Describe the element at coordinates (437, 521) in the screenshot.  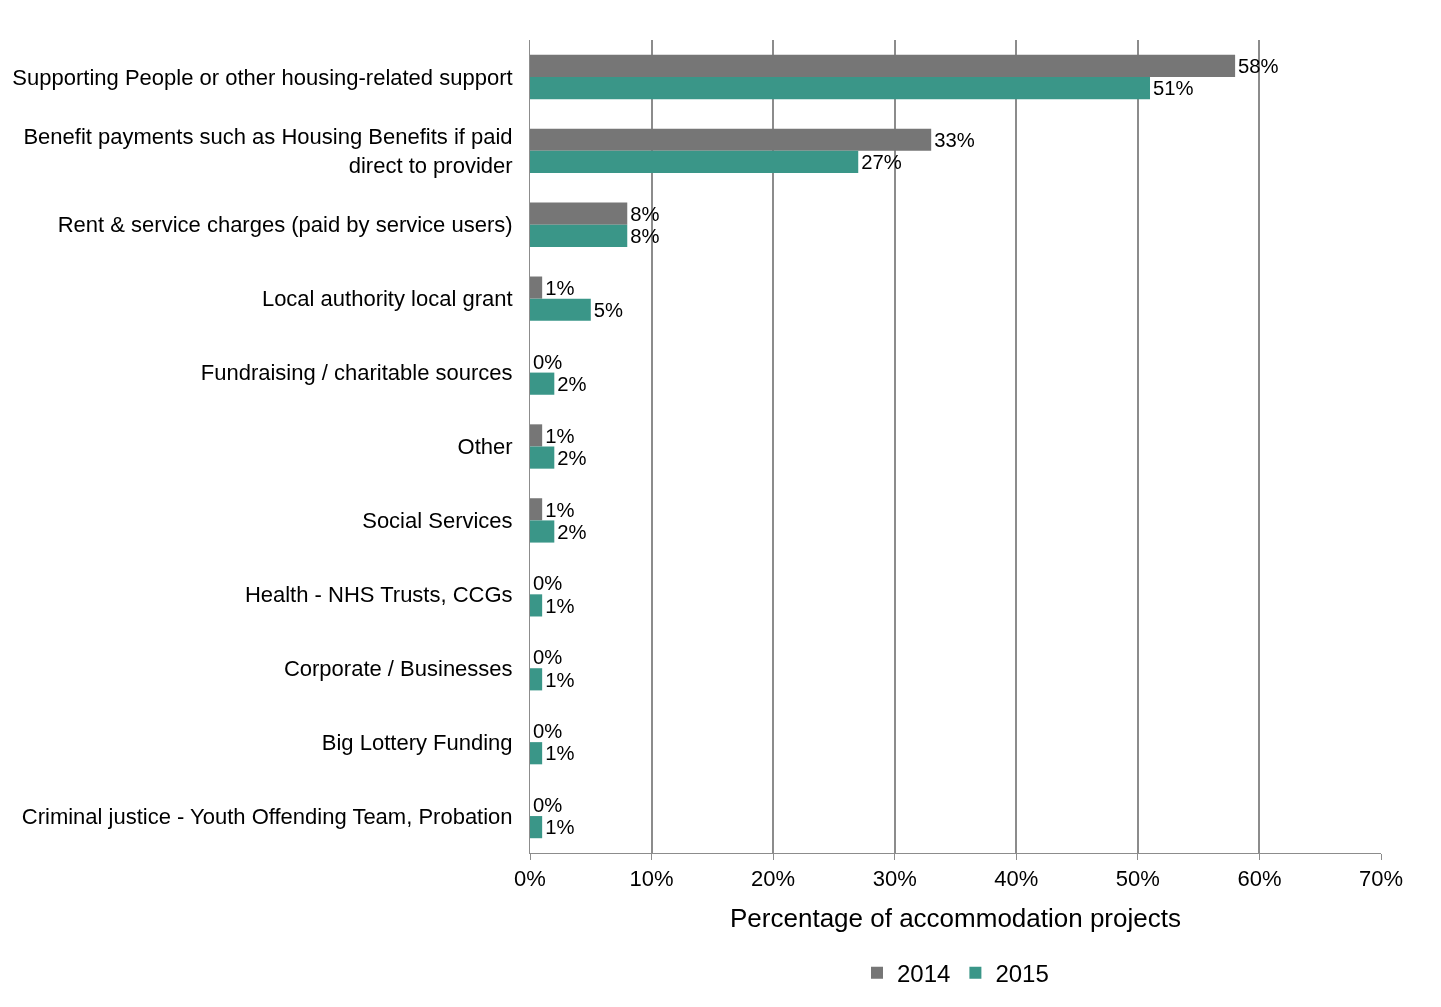
I see `y-tick-label: Social Services` at that location.